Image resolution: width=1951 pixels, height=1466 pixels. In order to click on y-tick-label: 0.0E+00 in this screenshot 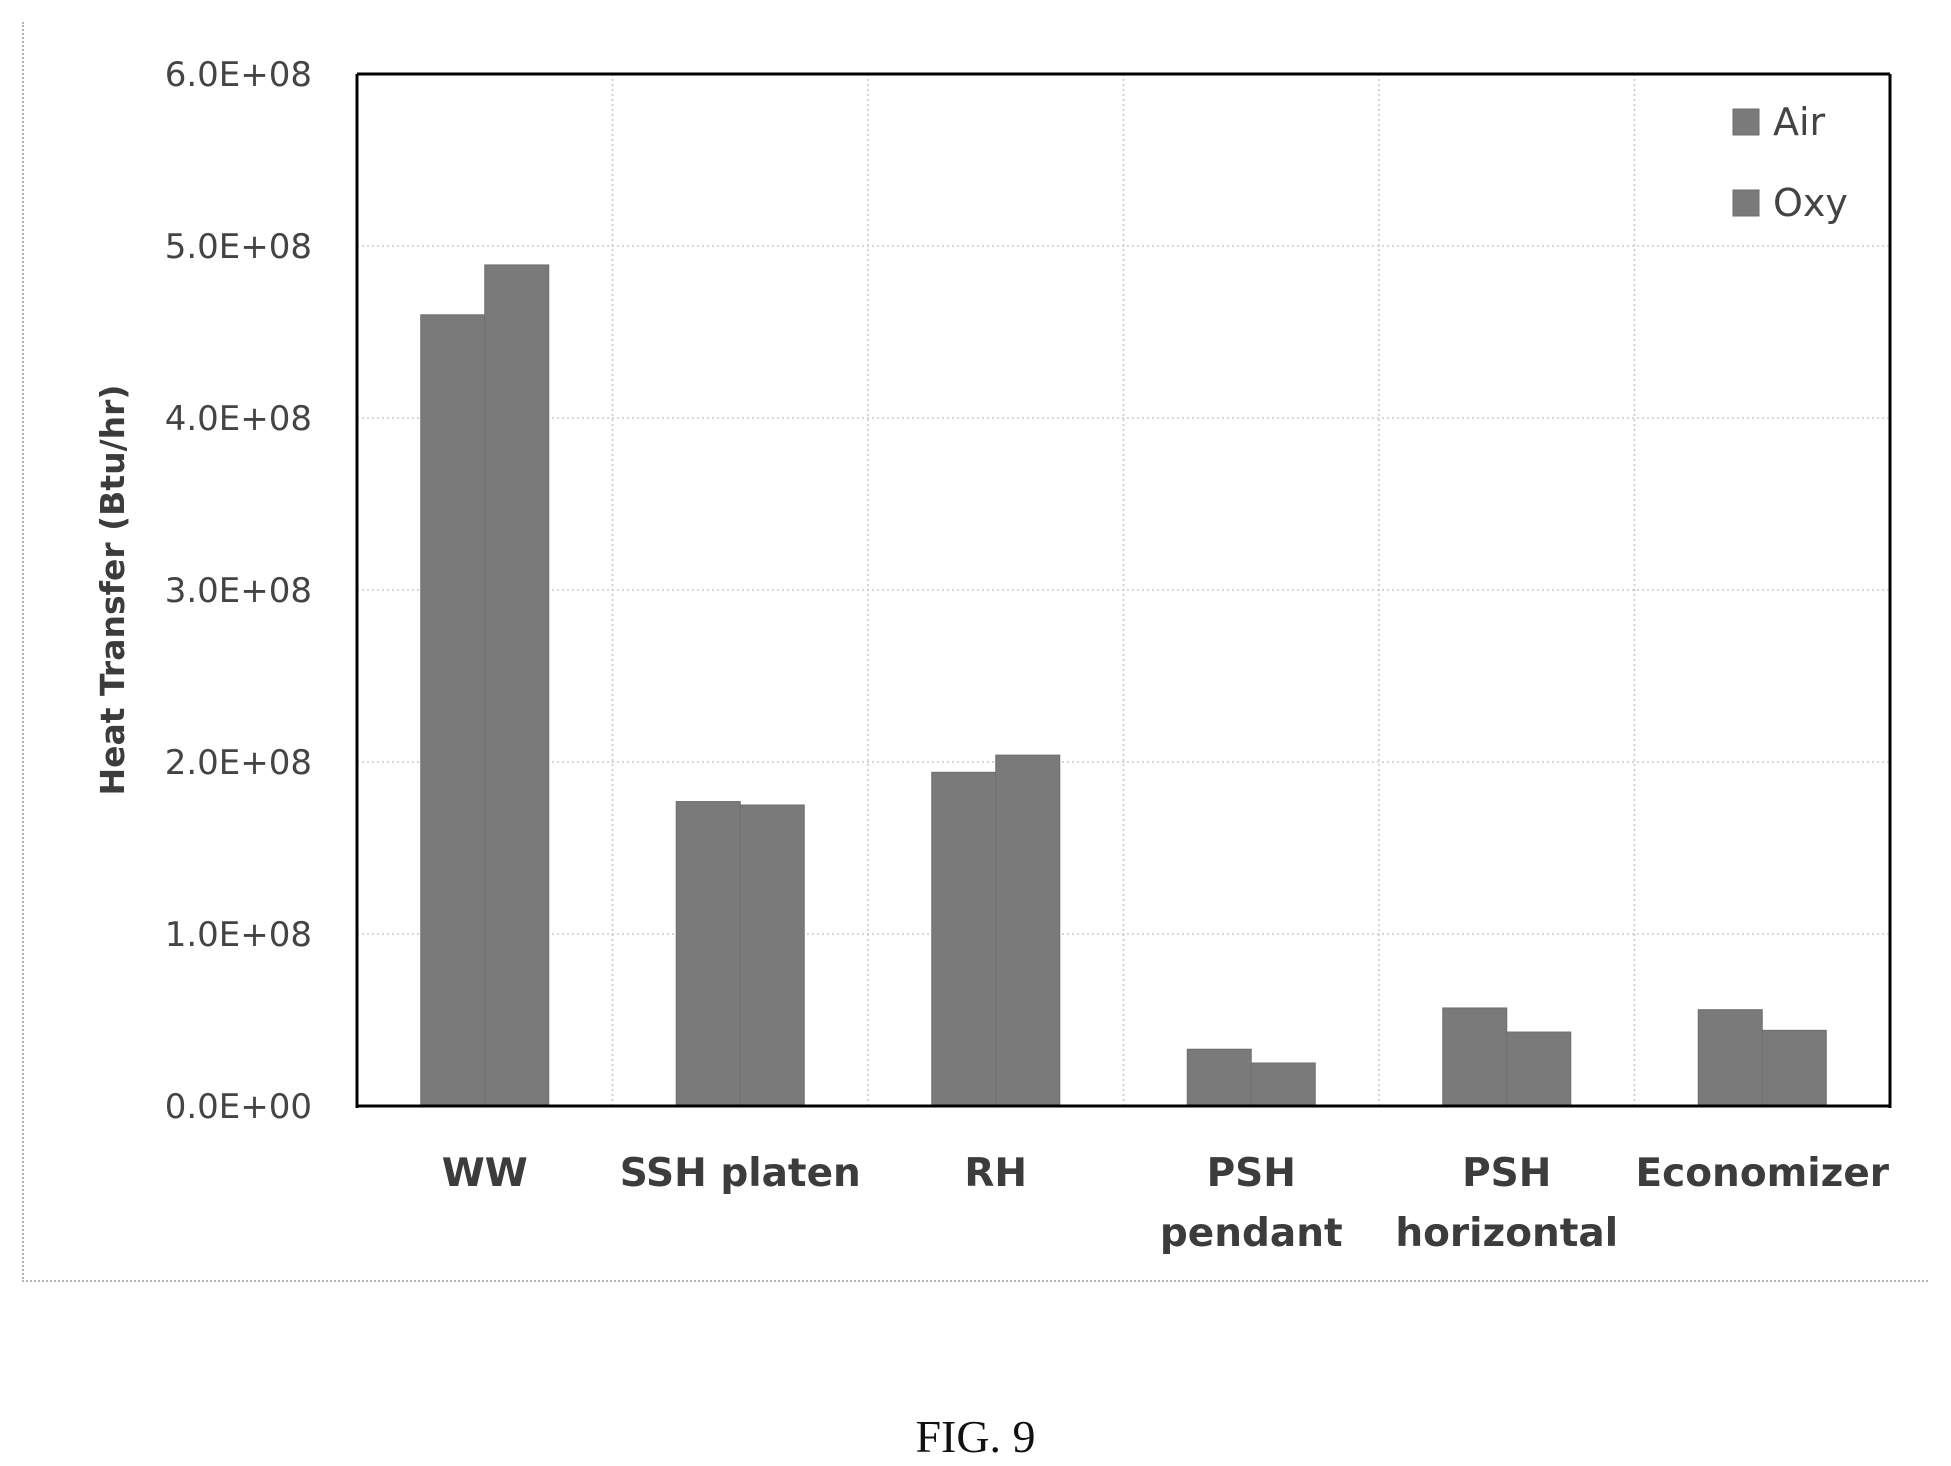, I will do `click(238, 1107)`.